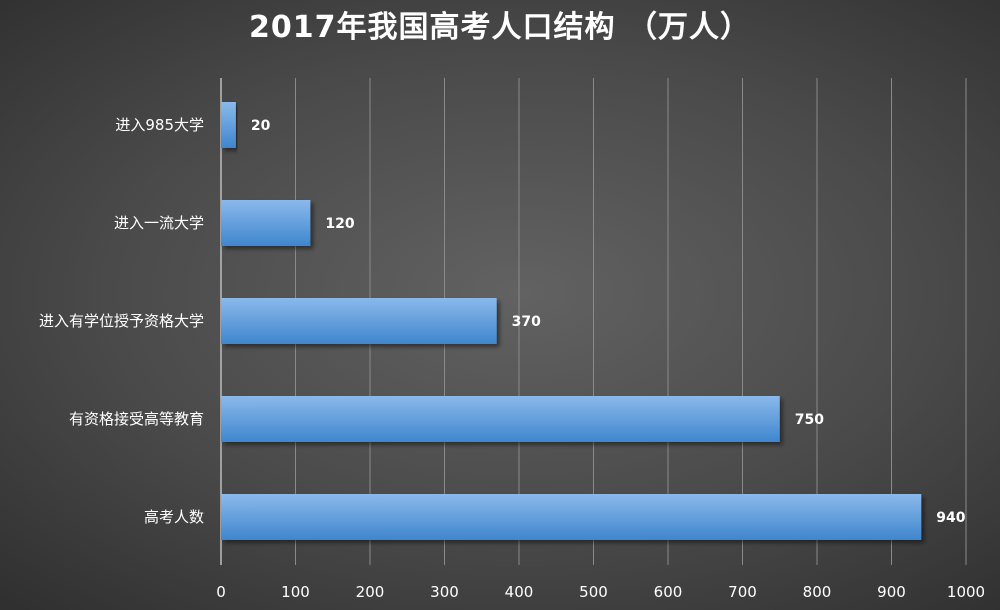 The height and width of the screenshot is (610, 1000). What do you see at coordinates (817, 592) in the screenshot?
I see `x-tick-label: 800` at bounding box center [817, 592].